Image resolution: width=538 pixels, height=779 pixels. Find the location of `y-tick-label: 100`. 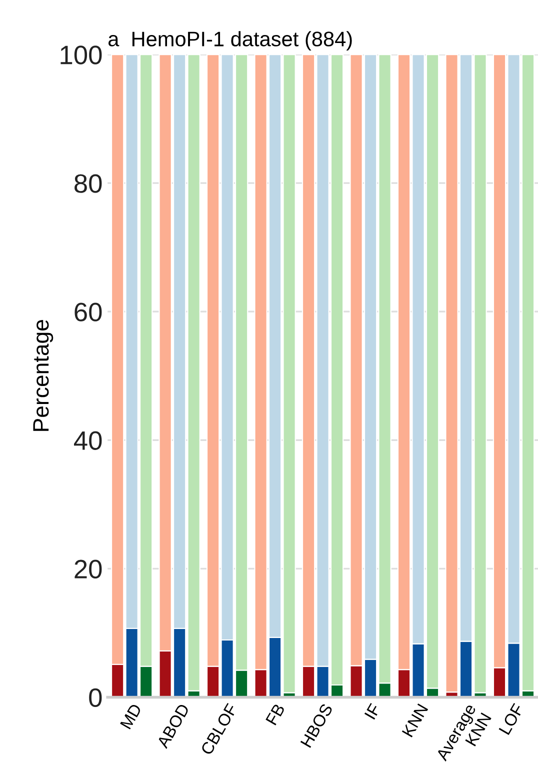

y-tick-label: 100 is located at coordinates (81, 55).